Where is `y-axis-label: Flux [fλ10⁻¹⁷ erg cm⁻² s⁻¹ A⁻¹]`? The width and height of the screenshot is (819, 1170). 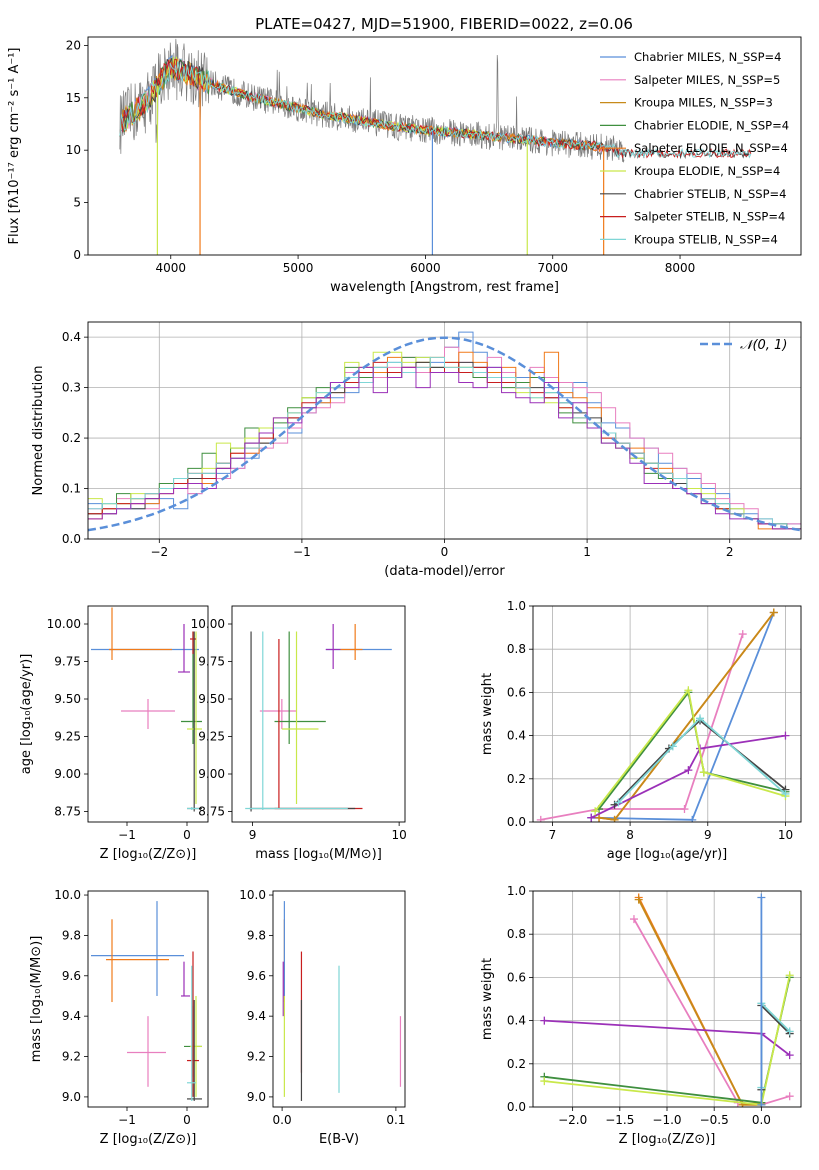
y-axis-label: Flux [fλ10⁻¹⁷ erg cm⁻² s⁻¹ A⁻¹] is located at coordinates (14, 146).